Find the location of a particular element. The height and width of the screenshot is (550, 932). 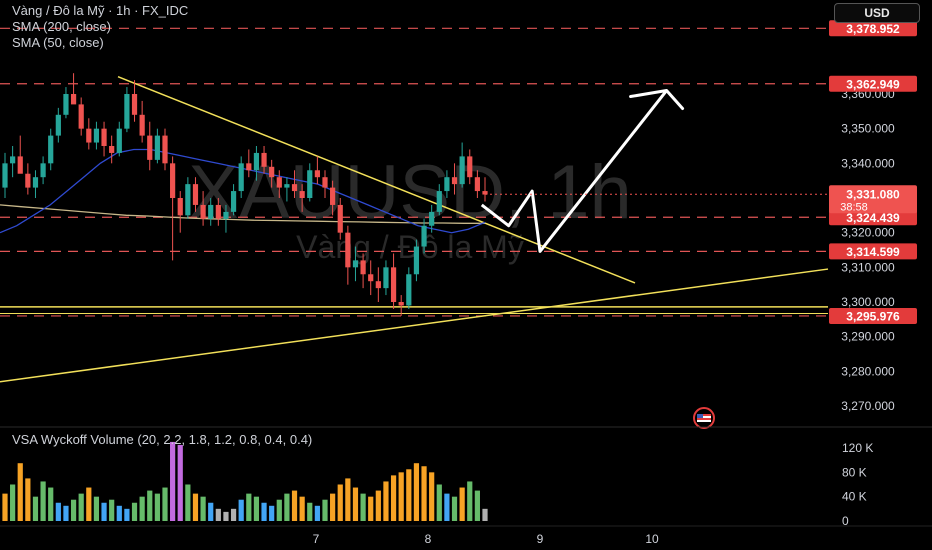

flag-stripe is located at coordinates (704, 419).